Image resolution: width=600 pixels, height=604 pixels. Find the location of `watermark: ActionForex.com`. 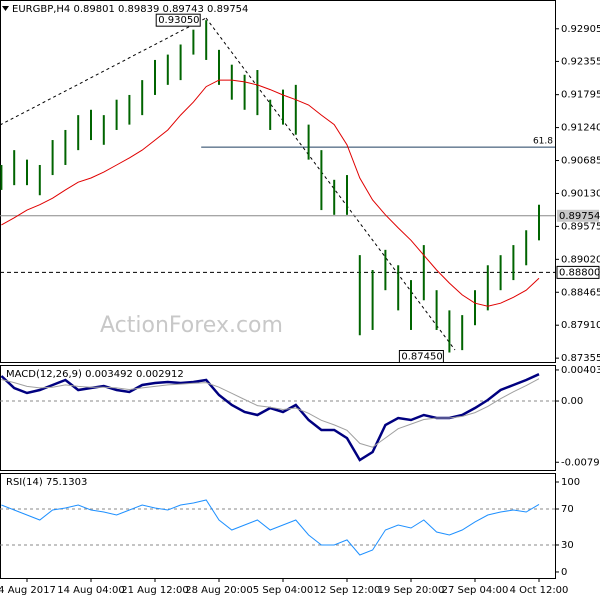

watermark: ActionForex.com is located at coordinates (191, 325).